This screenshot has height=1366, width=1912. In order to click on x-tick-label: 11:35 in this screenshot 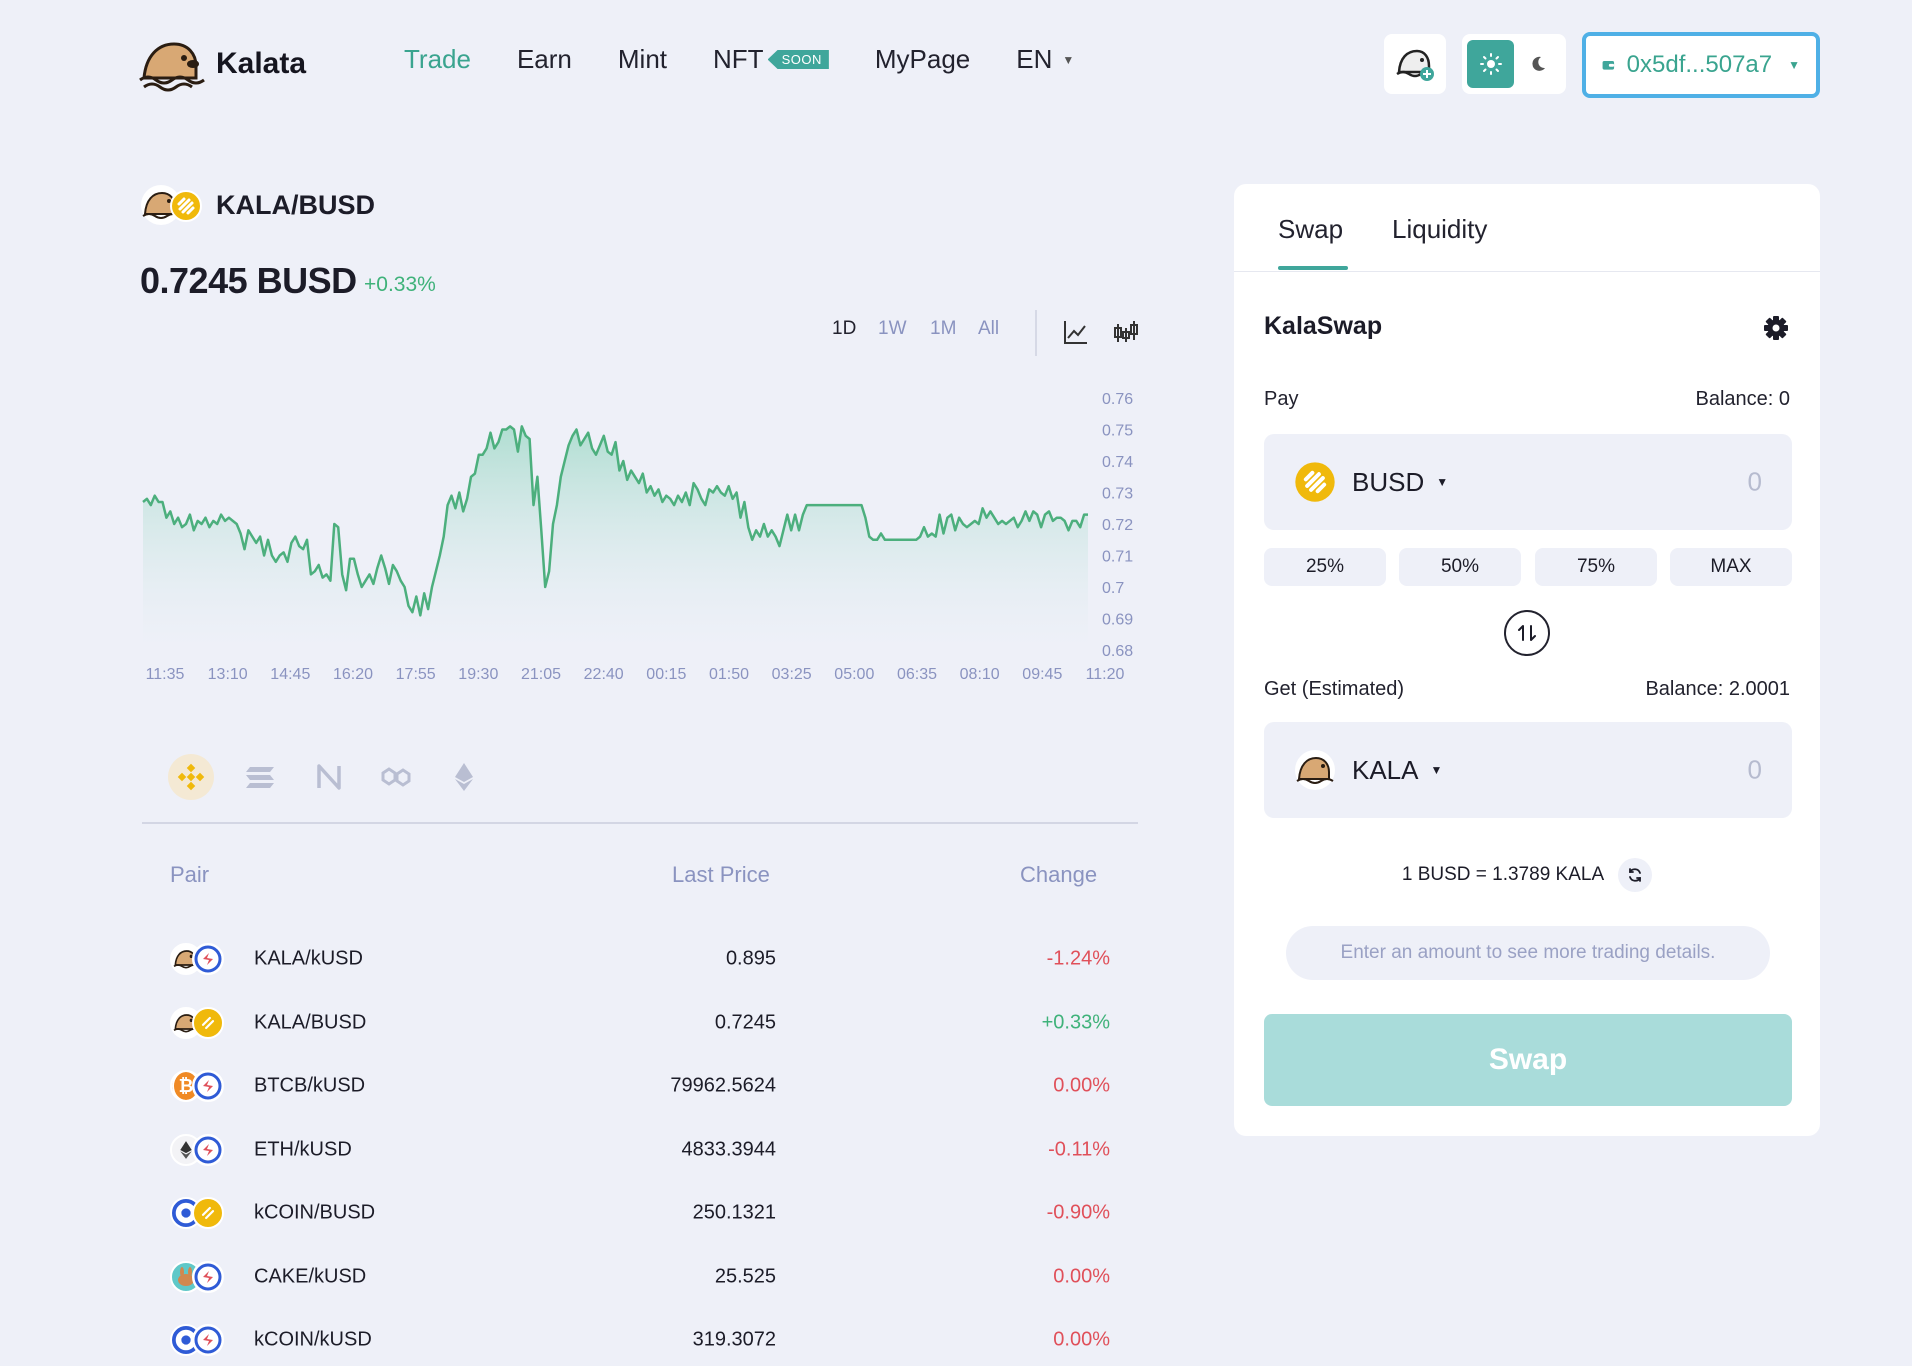, I will do `click(165, 674)`.